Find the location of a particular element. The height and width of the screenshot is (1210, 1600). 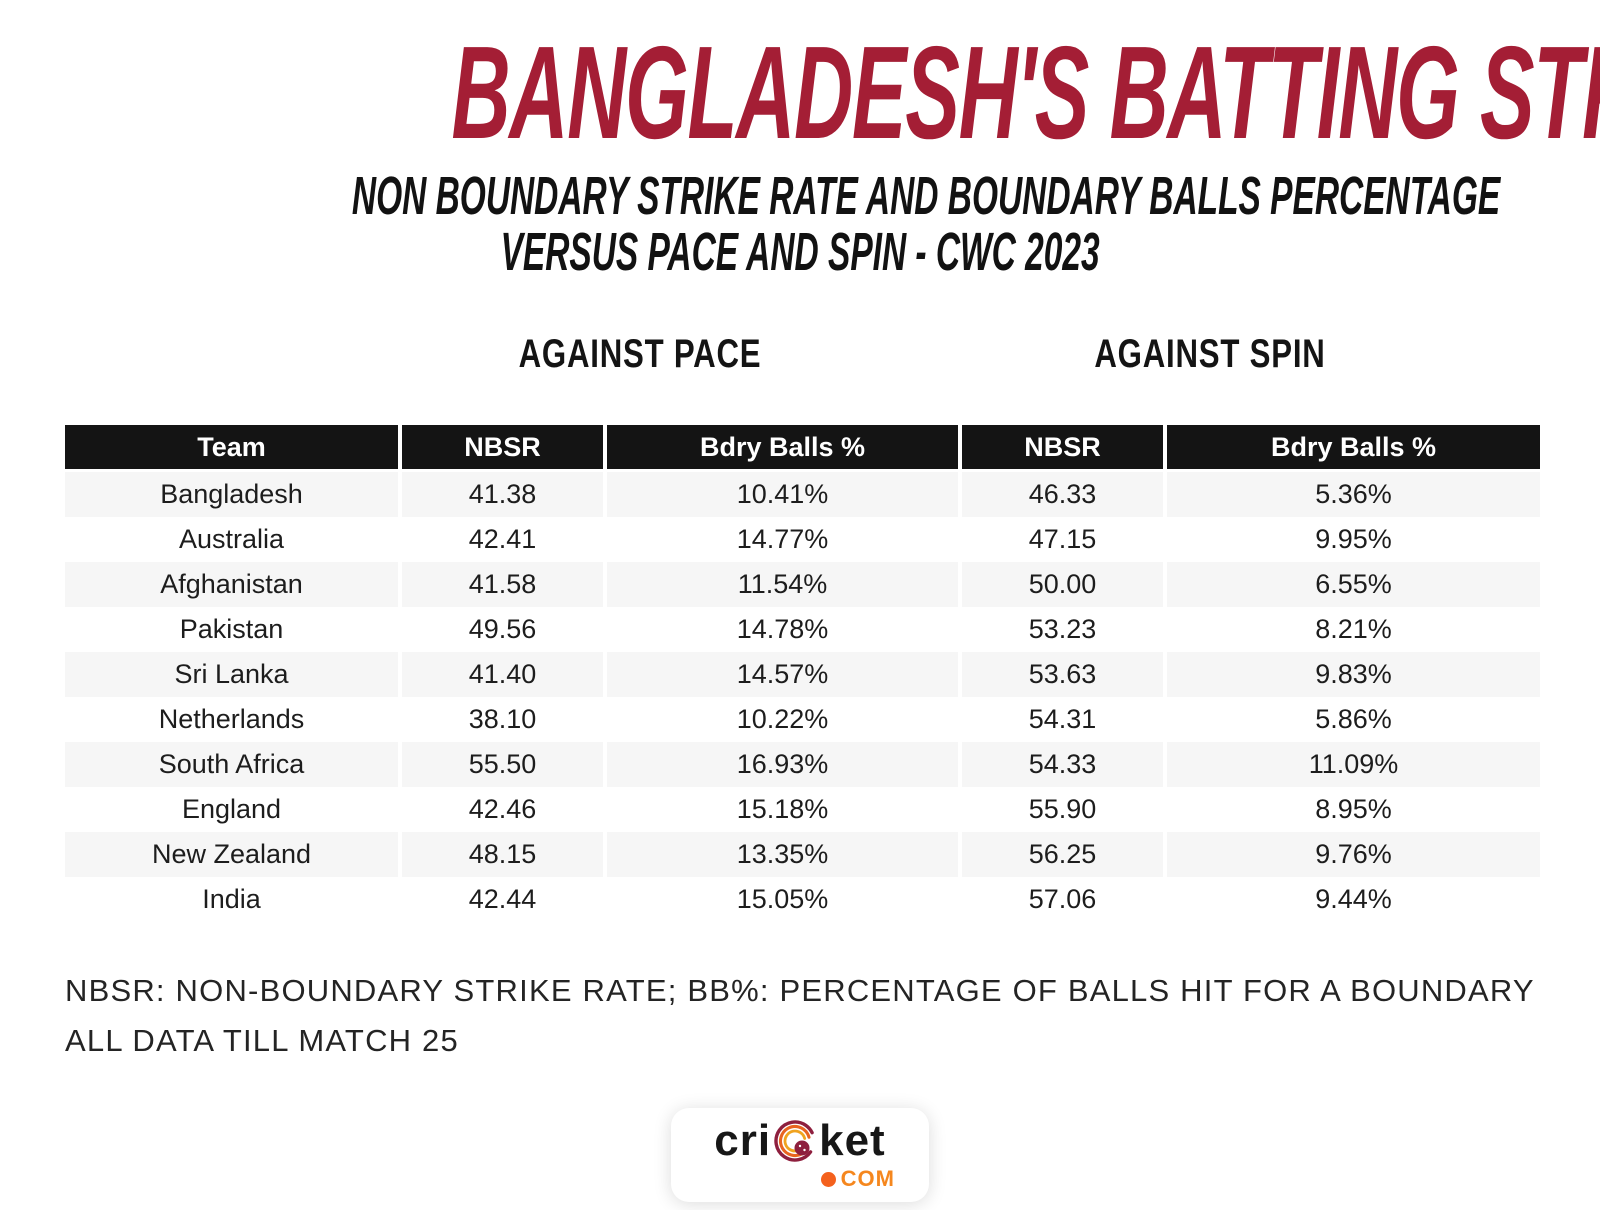

pace-nbsr-cell: 41.40 is located at coordinates (501, 674).